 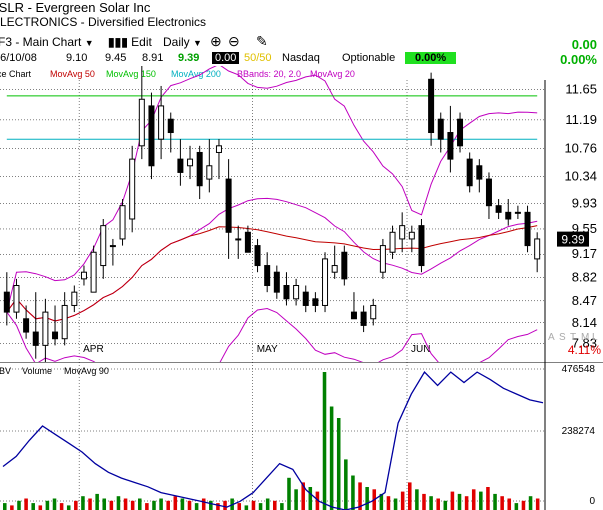 What do you see at coordinates (420, 349) in the screenshot?
I see `month-label: JUN` at bounding box center [420, 349].